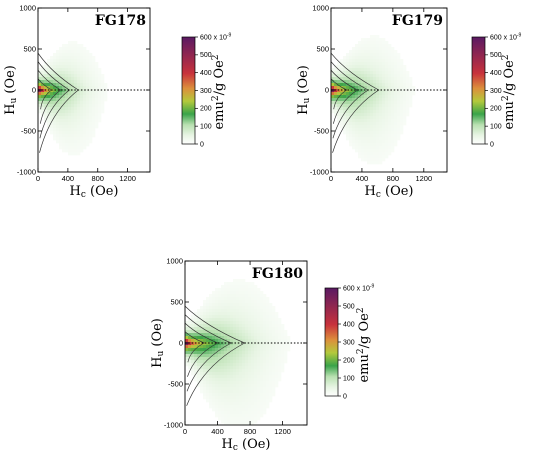 This screenshot has width=550, height=456. Describe the element at coordinates (120, 21) in the screenshot. I see `panel-title: FG178` at that location.